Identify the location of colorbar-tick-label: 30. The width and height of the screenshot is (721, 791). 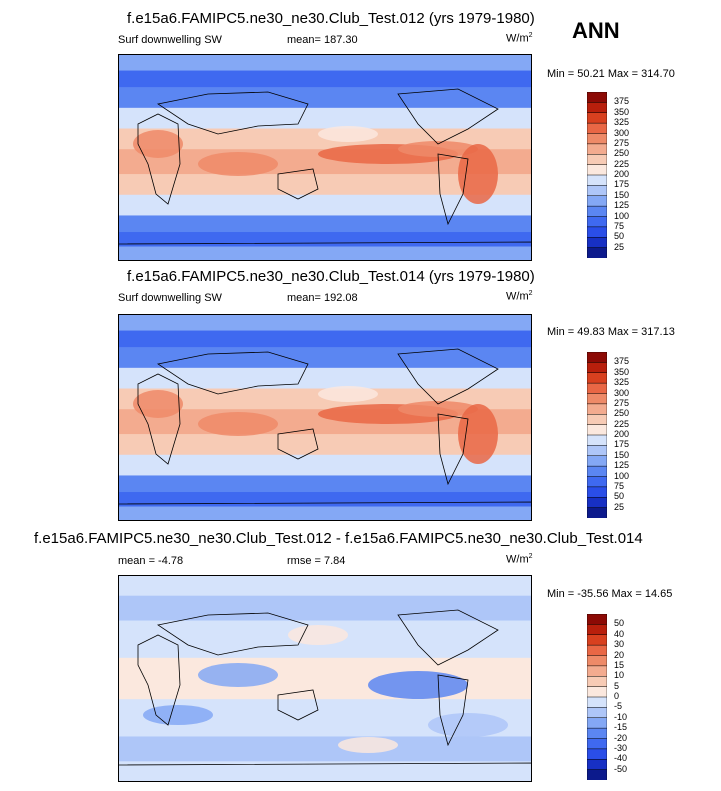
(619, 644).